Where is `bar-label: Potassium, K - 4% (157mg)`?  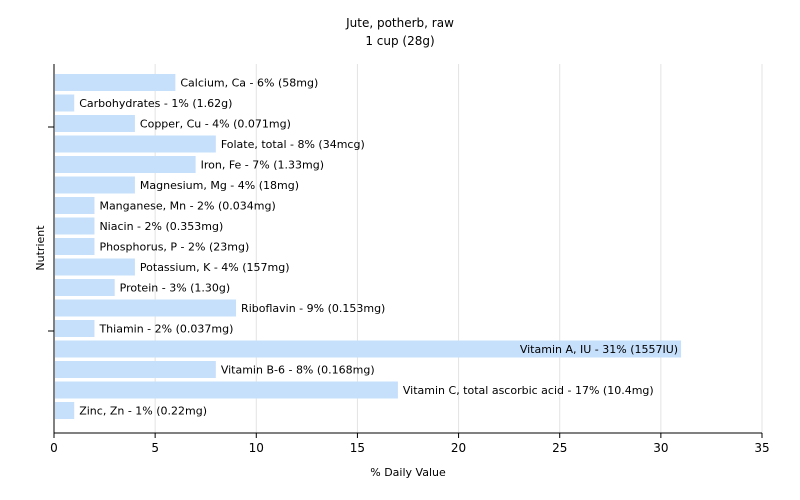 bar-label: Potassium, K - 4% (157mg) is located at coordinates (215, 267).